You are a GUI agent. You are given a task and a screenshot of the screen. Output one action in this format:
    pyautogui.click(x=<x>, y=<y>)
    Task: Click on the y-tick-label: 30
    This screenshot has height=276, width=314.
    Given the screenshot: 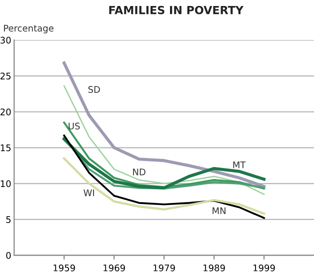 What is the action you would take?
    pyautogui.click(x=5, y=40)
    